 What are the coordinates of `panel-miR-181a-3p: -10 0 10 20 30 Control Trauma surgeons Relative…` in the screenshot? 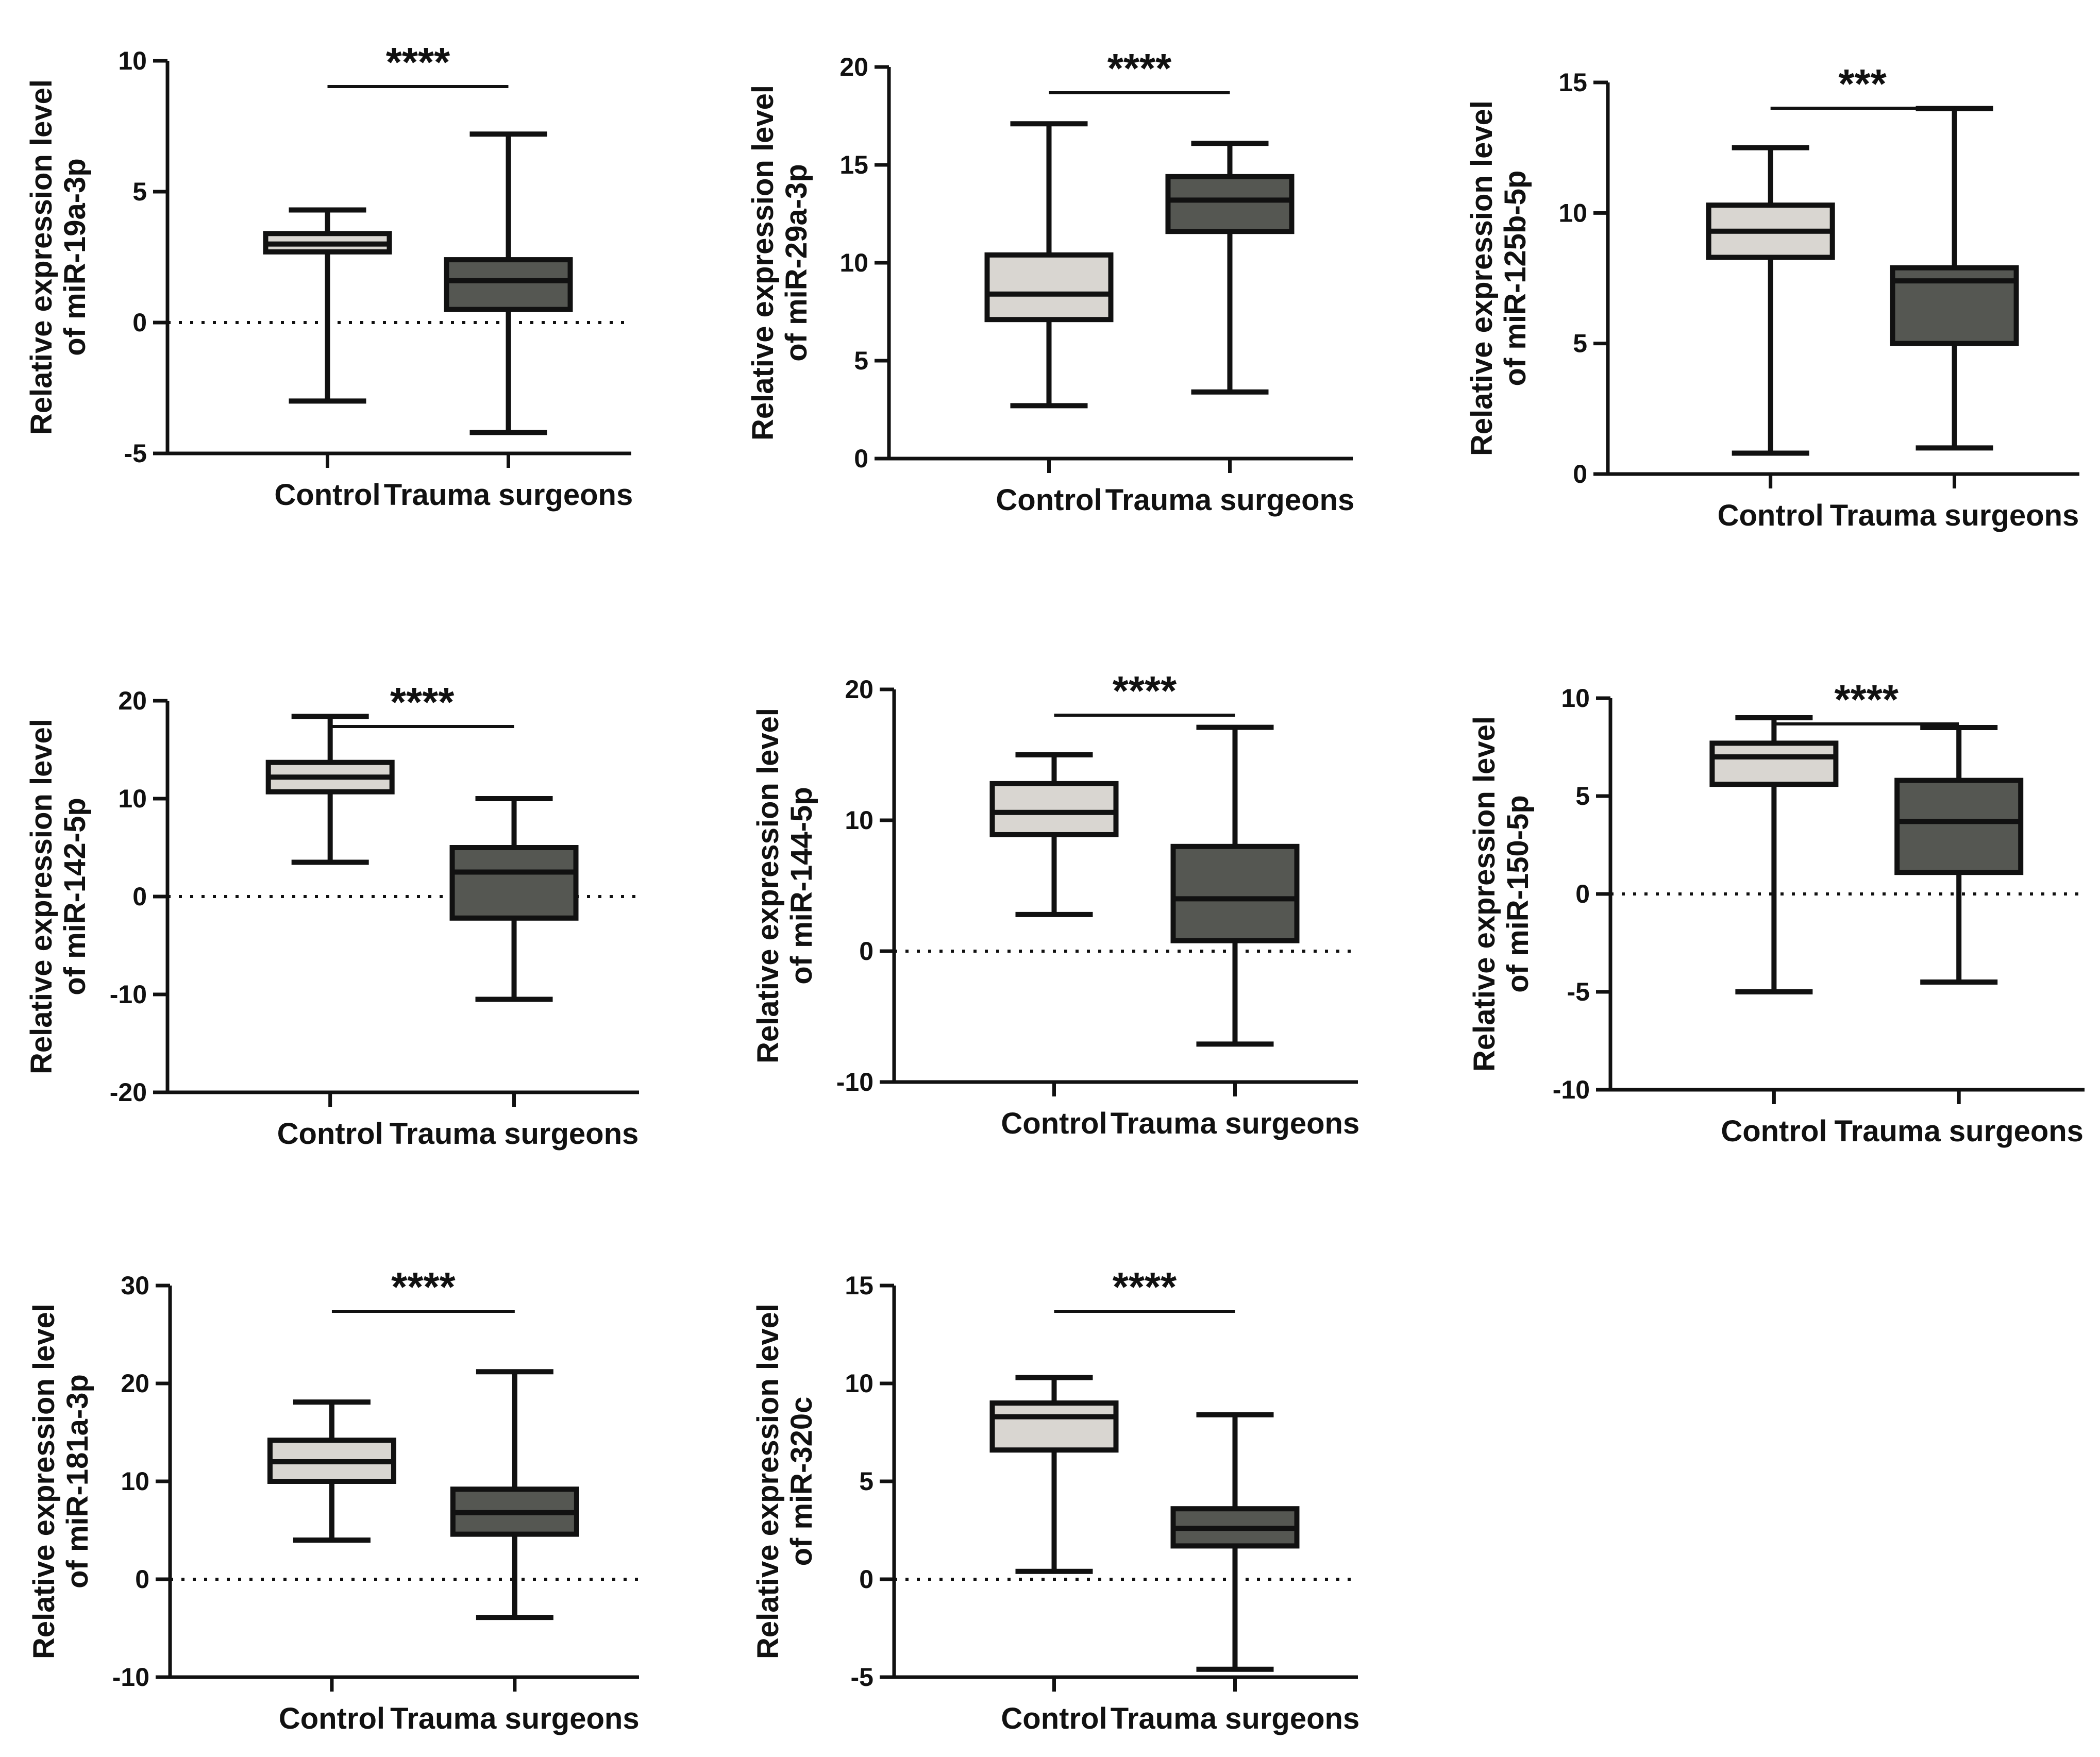 It's located at (333, 1499).